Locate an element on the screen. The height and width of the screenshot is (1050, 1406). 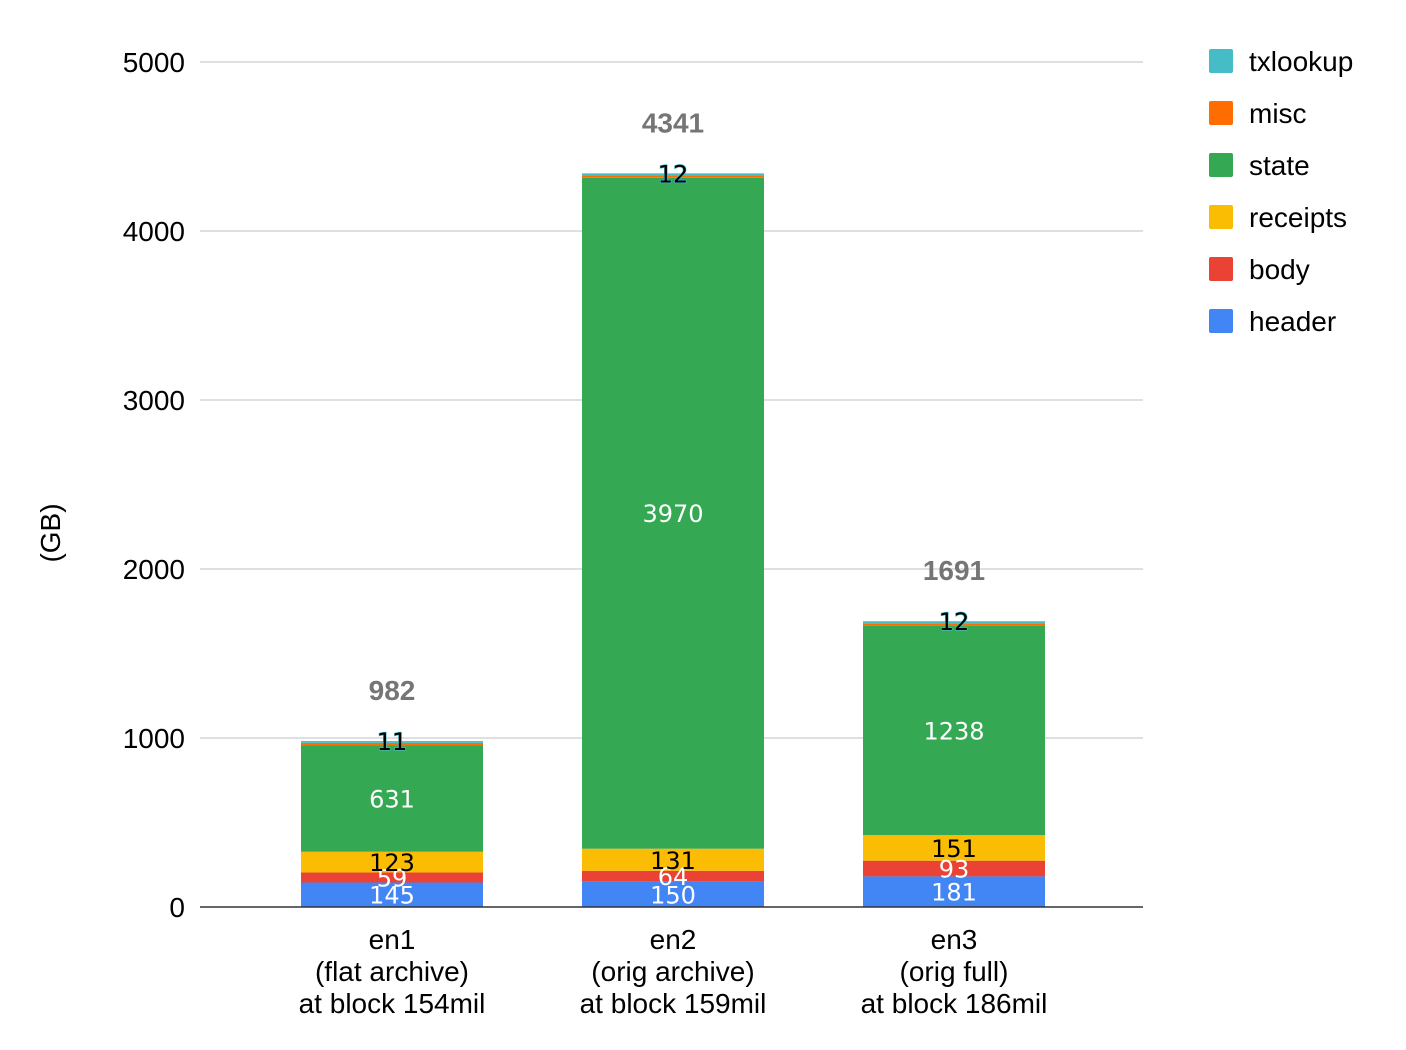
legend: txlookup misc state receipts body header is located at coordinates (1281, 191).